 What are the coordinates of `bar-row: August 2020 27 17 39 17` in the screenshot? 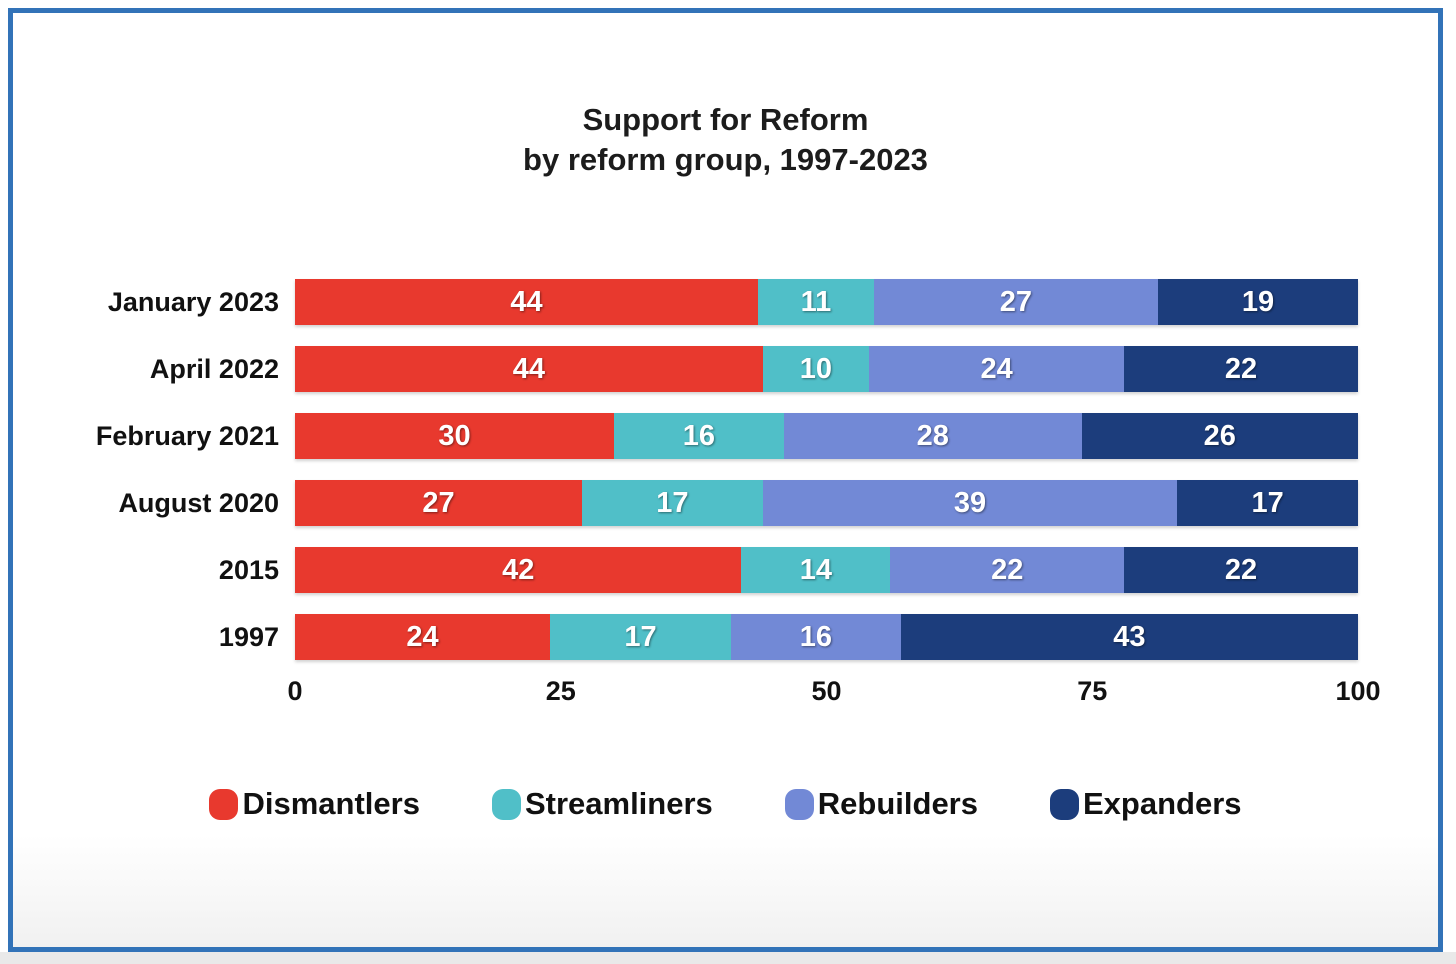 It's located at (725, 503).